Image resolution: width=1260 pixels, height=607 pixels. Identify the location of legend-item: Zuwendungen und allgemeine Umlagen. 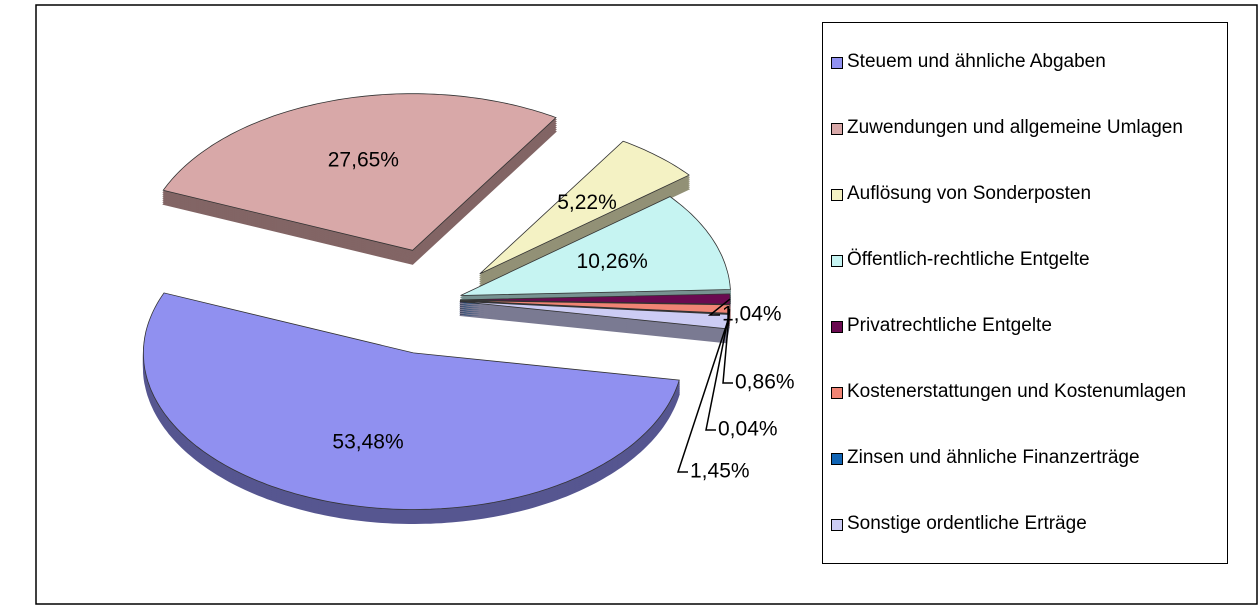
(1027, 128).